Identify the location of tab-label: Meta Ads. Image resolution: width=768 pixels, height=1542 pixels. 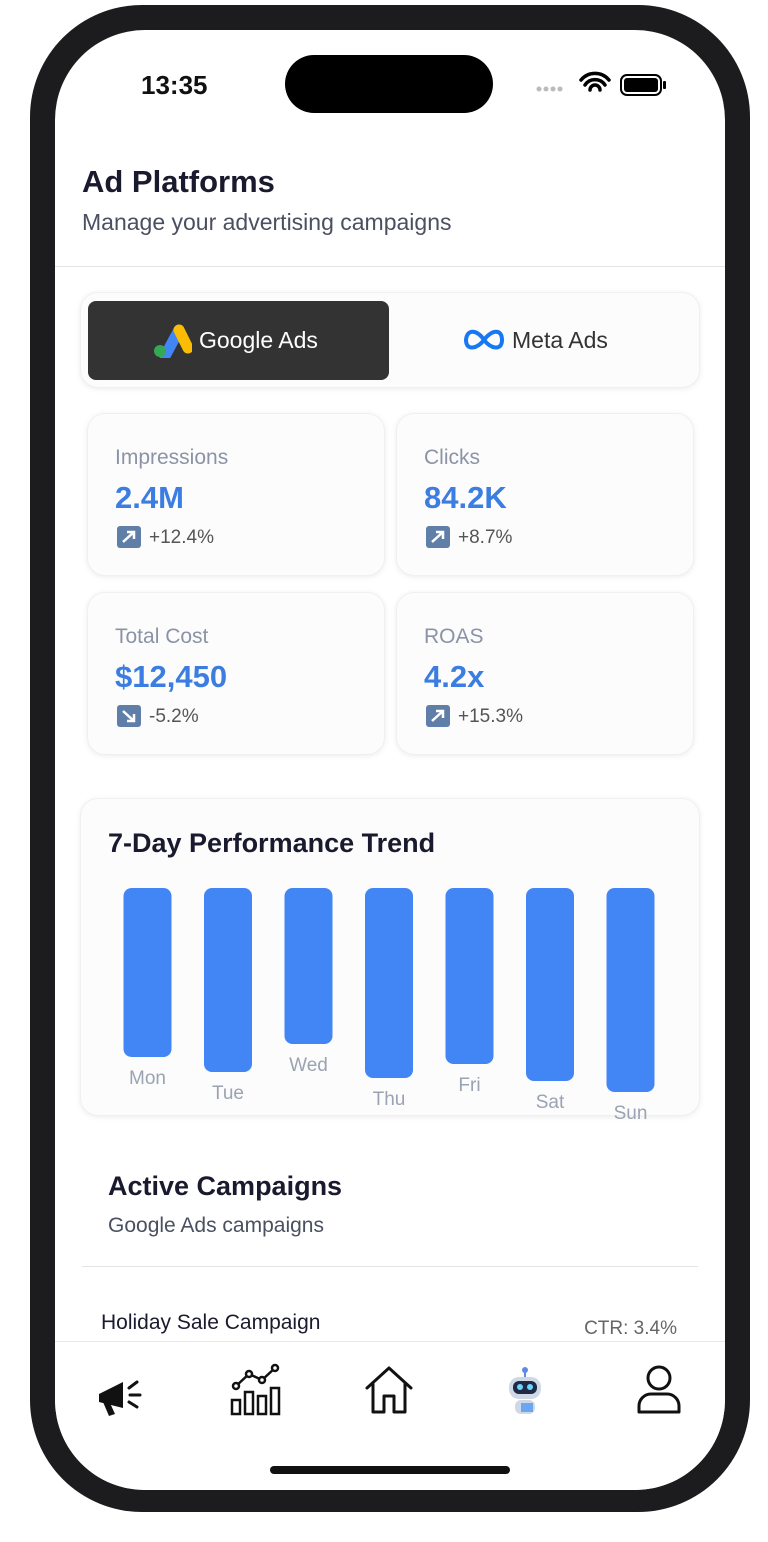
(560, 340).